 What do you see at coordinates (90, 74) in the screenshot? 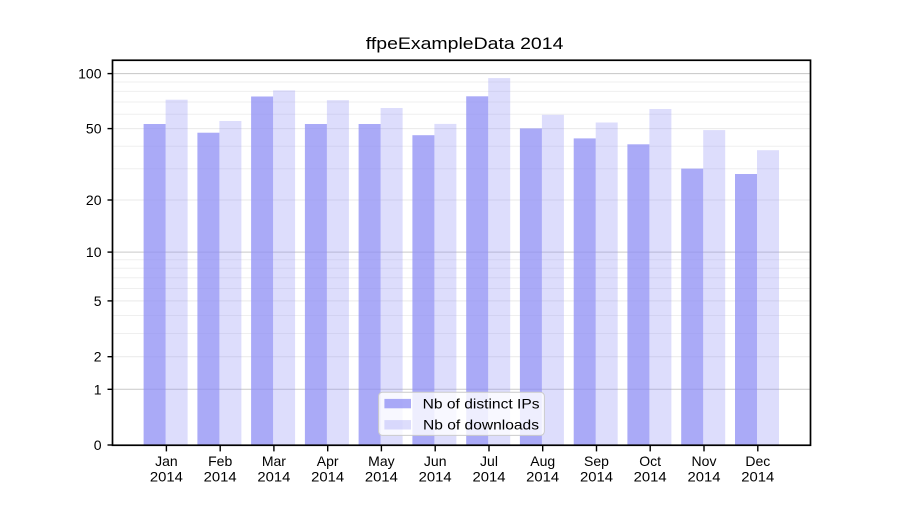
I see `svg-text: 100` at bounding box center [90, 74].